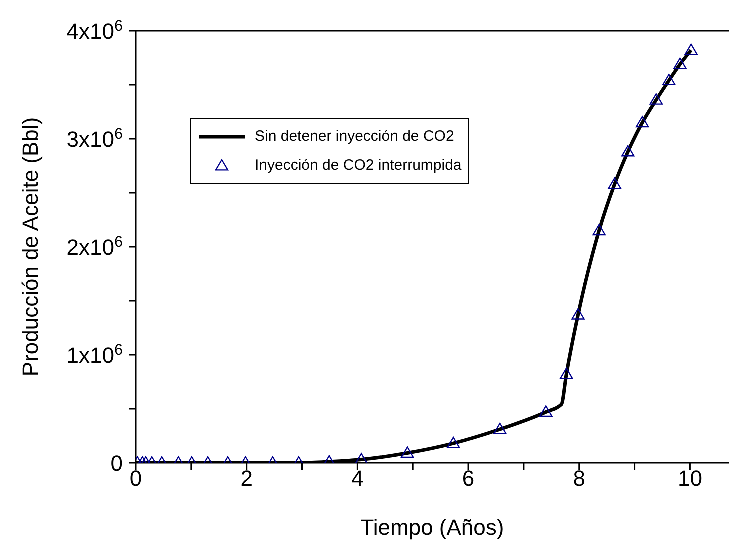  Describe the element at coordinates (94, 139) in the screenshot. I see `y-tick-label: 3x10$^{6}$` at that location.